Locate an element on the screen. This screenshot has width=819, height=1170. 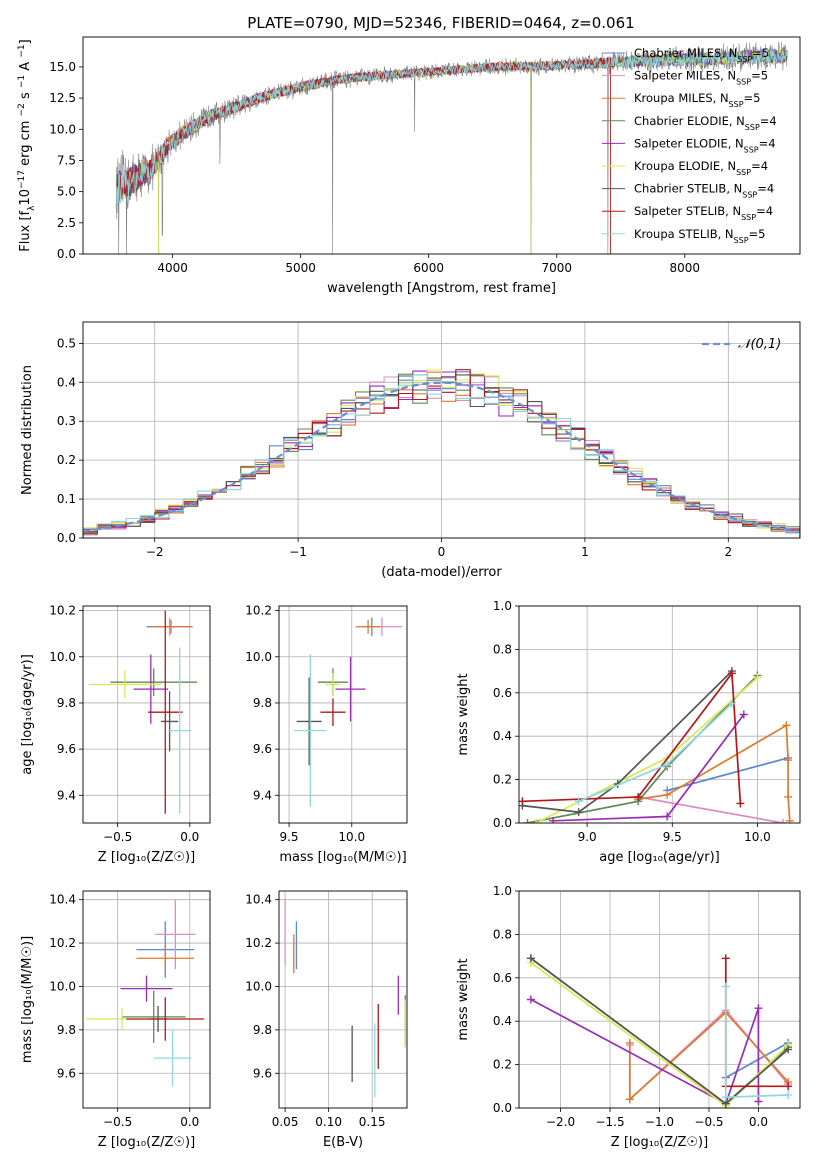
y-tick-label: 1.0 is located at coordinates (502, 891).